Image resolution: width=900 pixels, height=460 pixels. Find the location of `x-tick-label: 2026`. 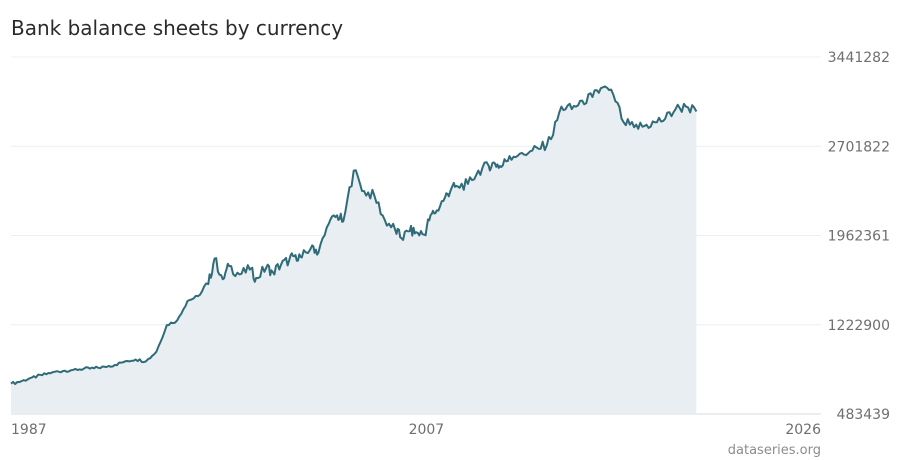

x-tick-label: 2026 is located at coordinates (803, 430).